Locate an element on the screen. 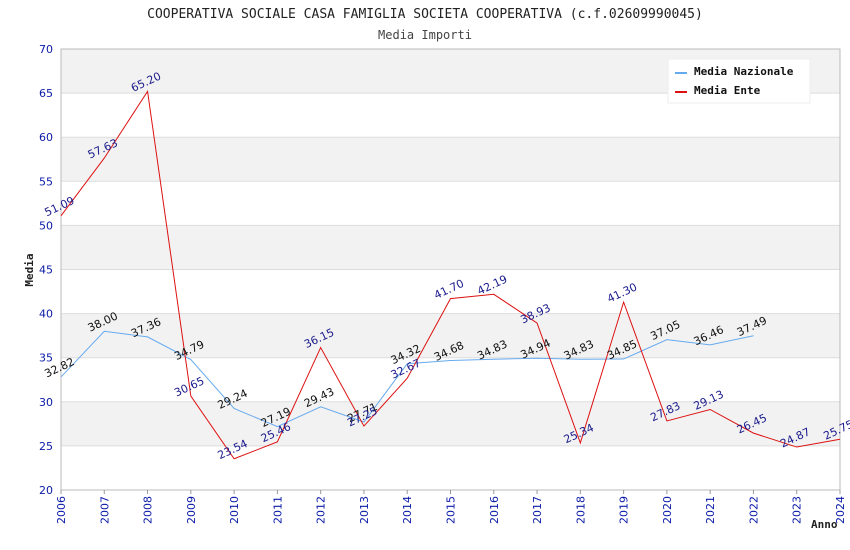 The height and width of the screenshot is (550, 850). y-tick-label: 35 is located at coordinates (46, 358).